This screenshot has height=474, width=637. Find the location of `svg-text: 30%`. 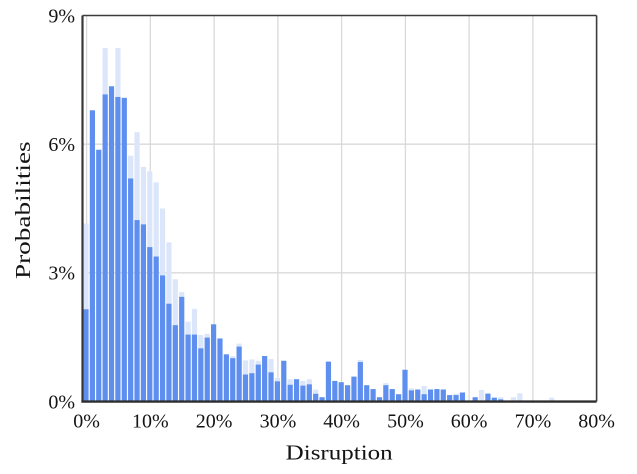

svg-text: 30% is located at coordinates (278, 422).